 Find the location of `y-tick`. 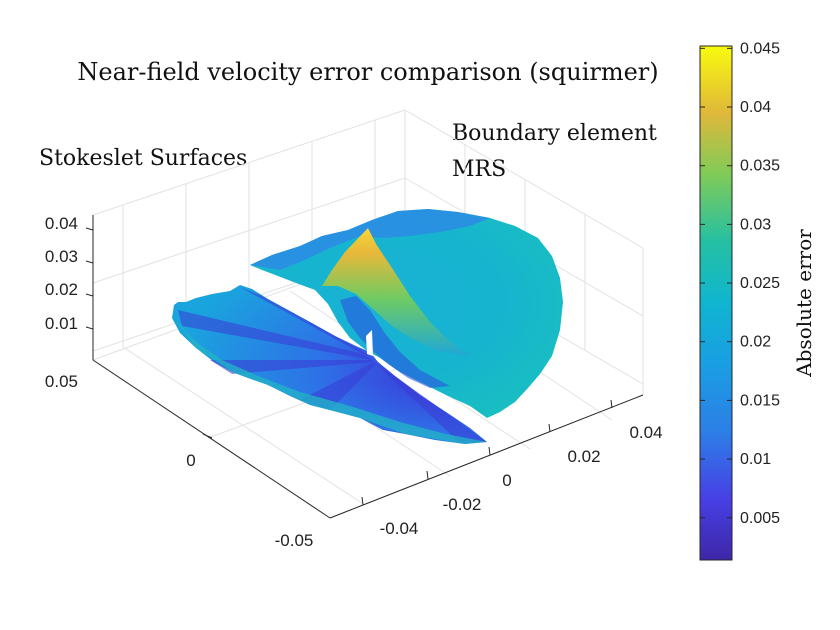

y-tick is located at coordinates (207, 436).